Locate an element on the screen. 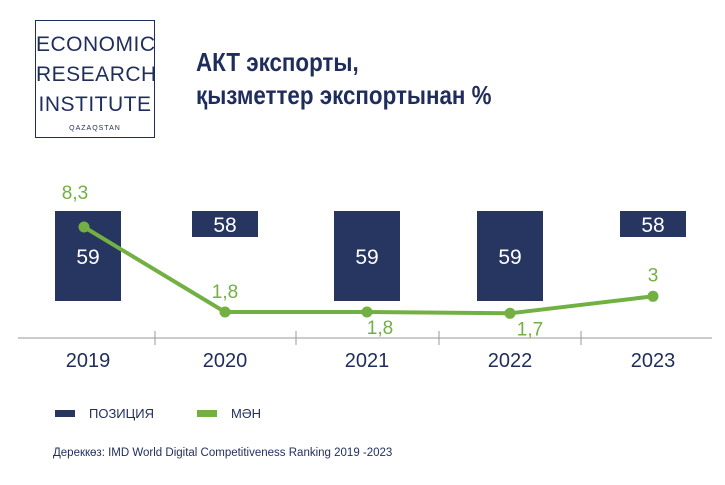 The width and height of the screenshot is (725, 485). line-point-2021 is located at coordinates (367, 312).